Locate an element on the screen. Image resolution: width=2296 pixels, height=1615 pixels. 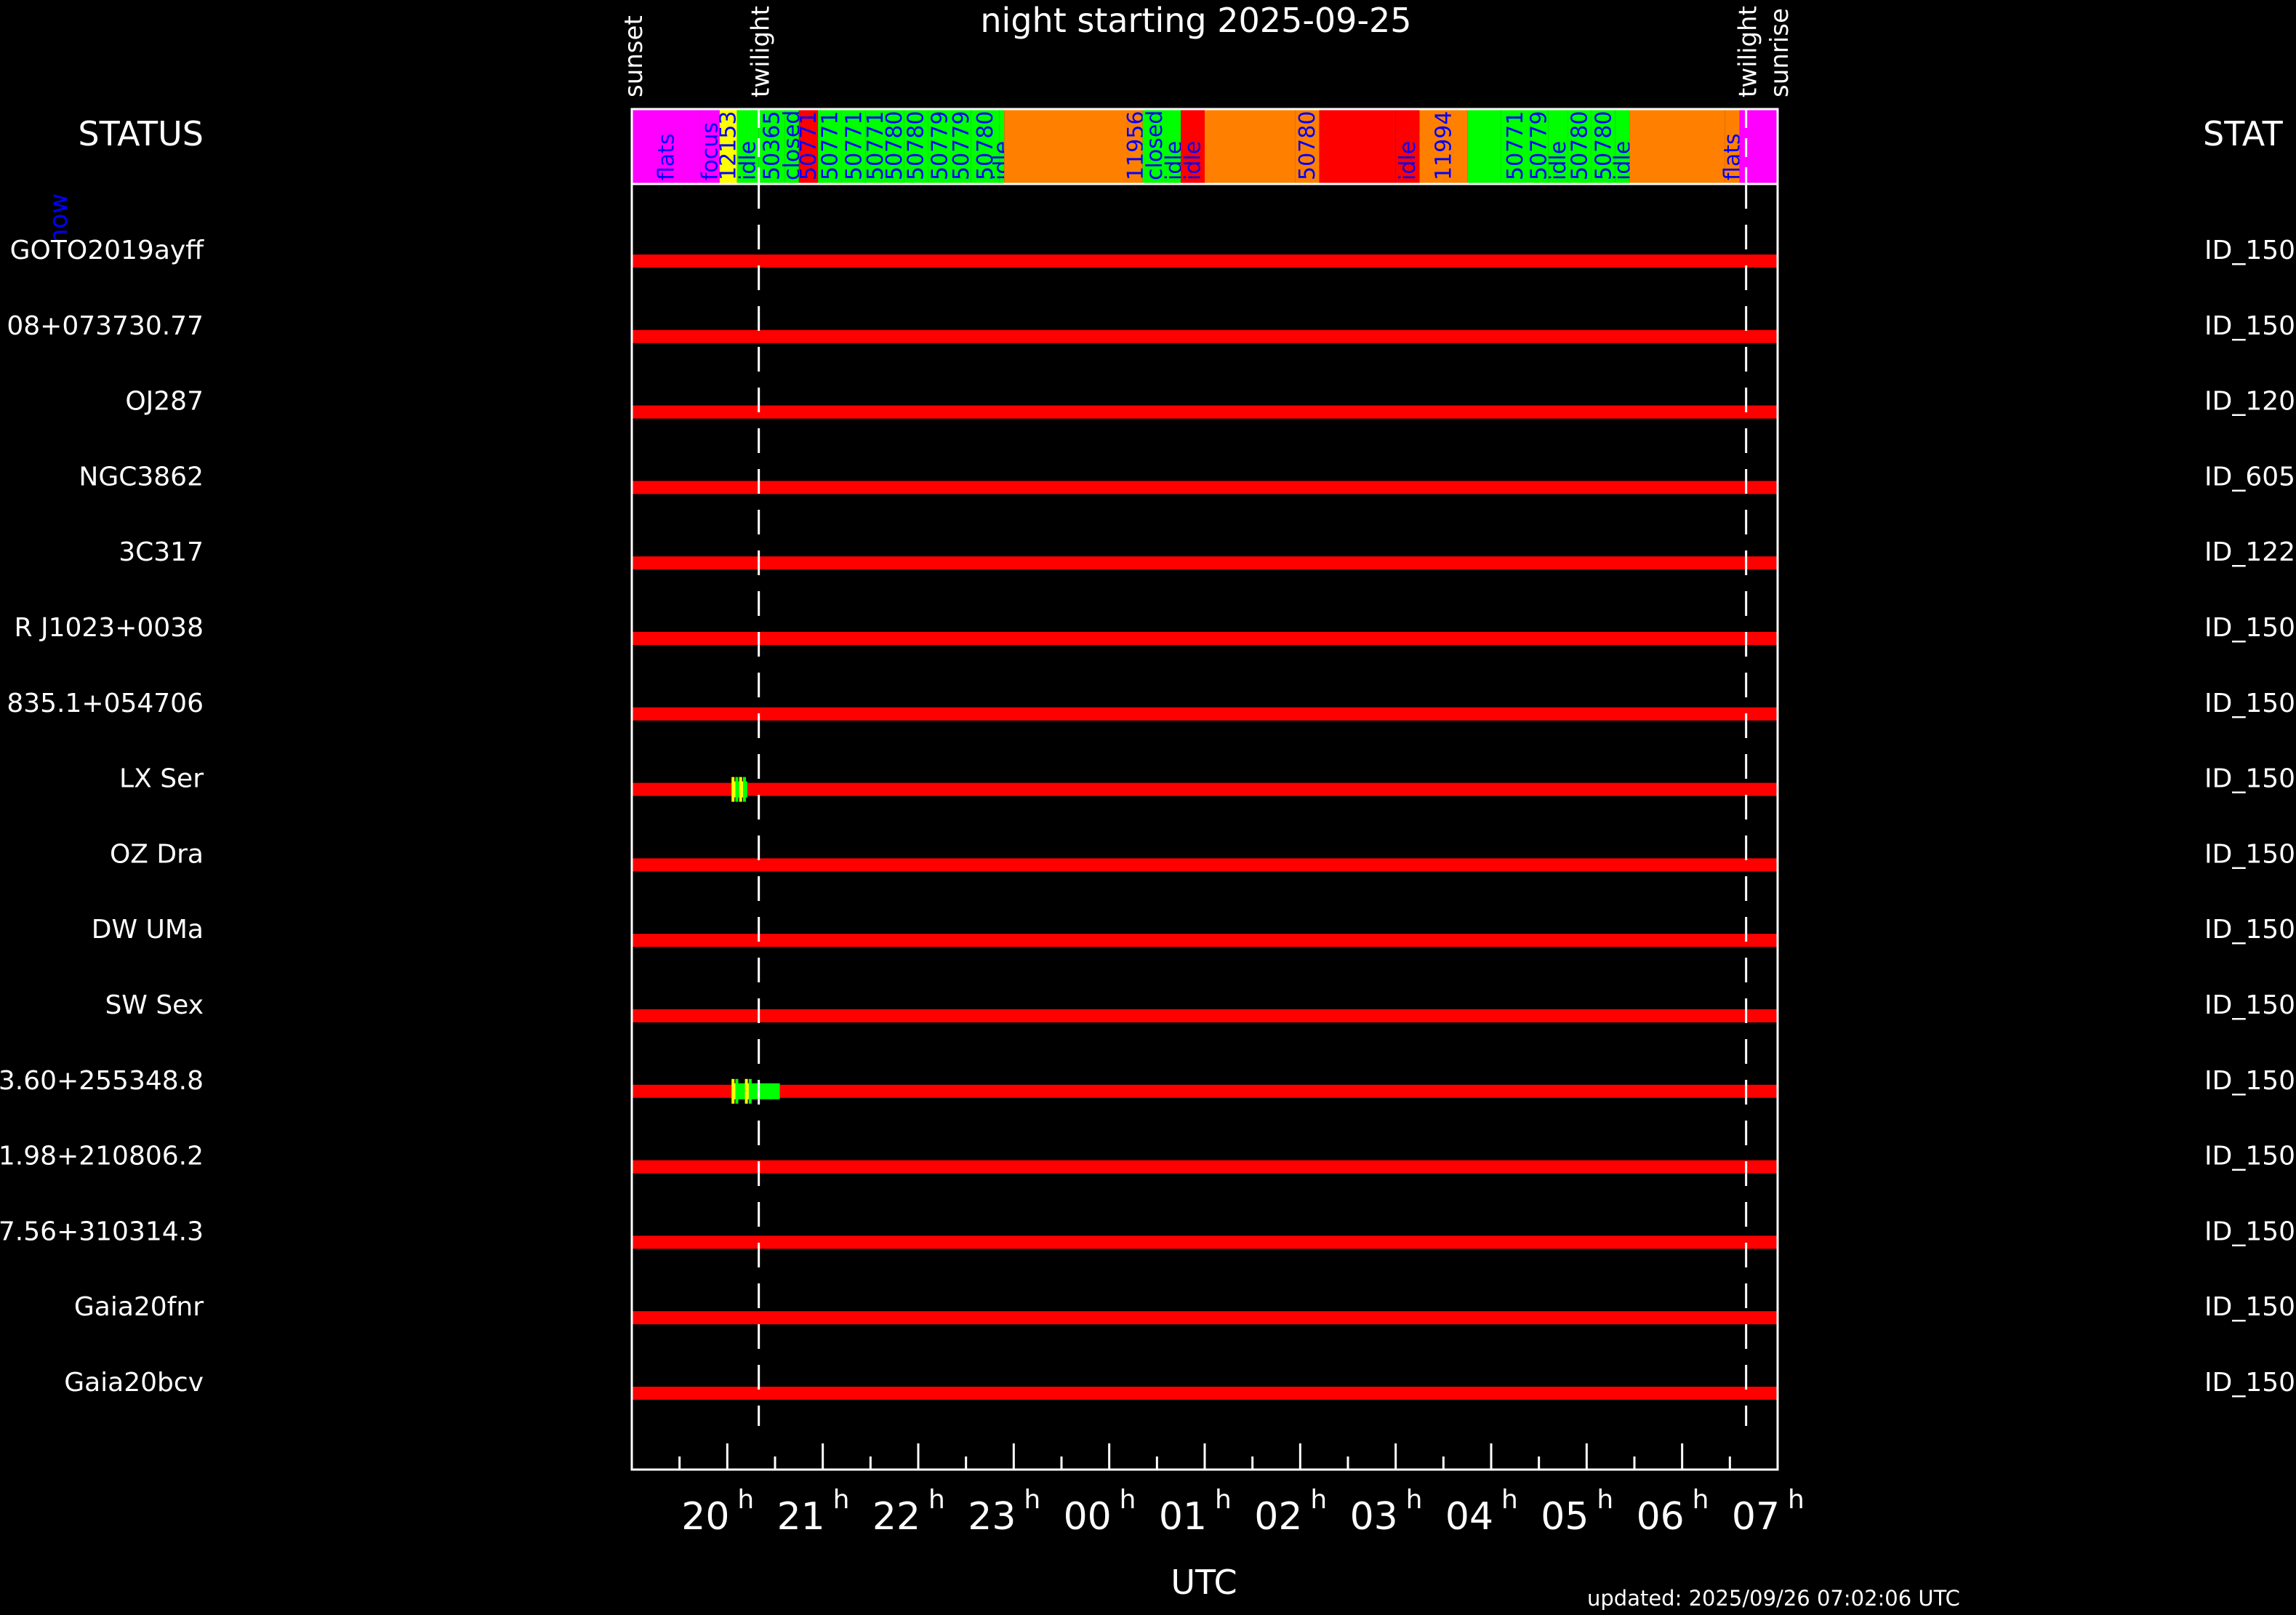
x-axis-label: UTC is located at coordinates (1204, 1583).